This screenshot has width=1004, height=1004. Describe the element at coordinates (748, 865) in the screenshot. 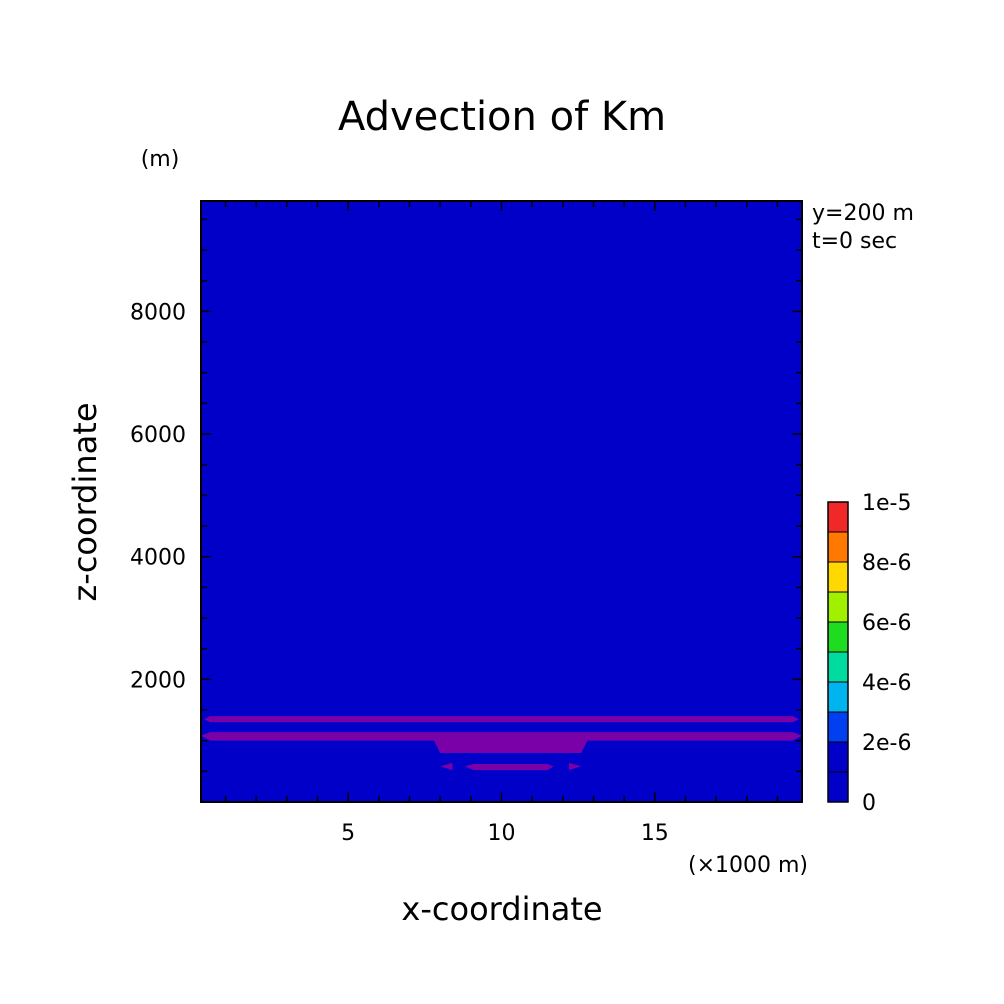

I see `x-unit-label: (×1000 m)` at that location.